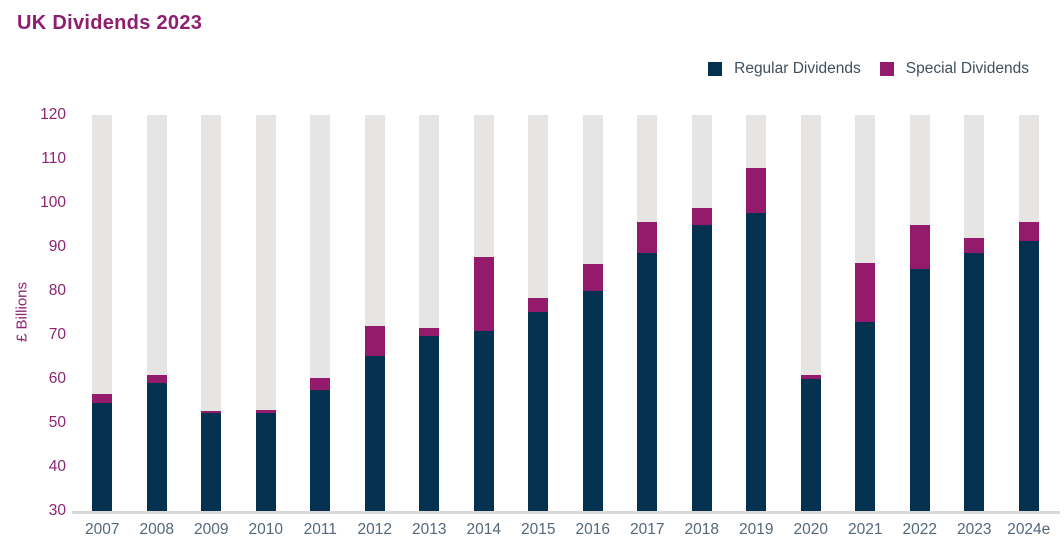 The width and height of the screenshot is (1064, 558). Describe the element at coordinates (374, 433) in the screenshot. I see `bar-2012-regular` at that location.